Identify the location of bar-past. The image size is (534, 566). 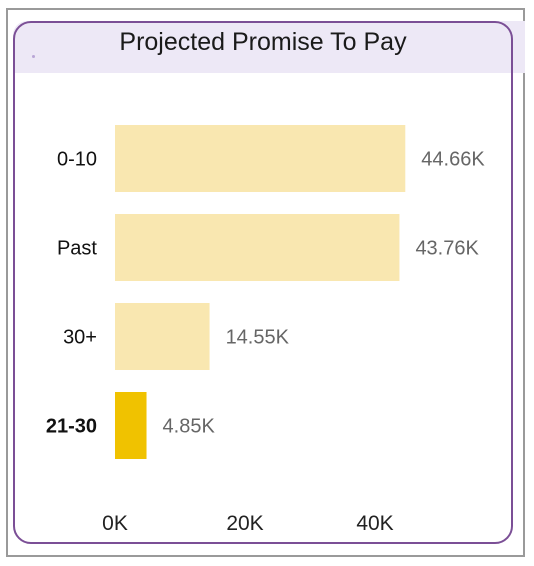
(257, 247).